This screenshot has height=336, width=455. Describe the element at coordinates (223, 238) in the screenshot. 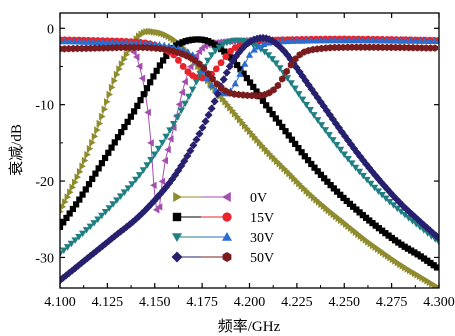

I see `legend-item-30v: 30V` at that location.